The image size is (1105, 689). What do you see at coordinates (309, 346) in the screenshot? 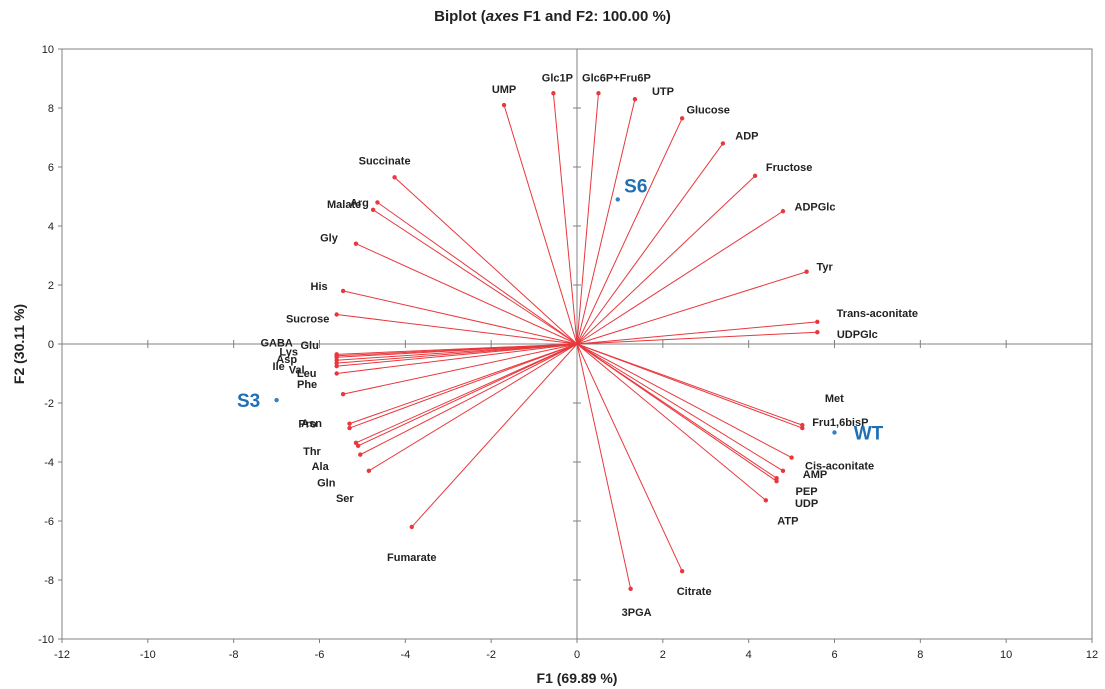
I see `variable-label: Glu` at bounding box center [309, 346].